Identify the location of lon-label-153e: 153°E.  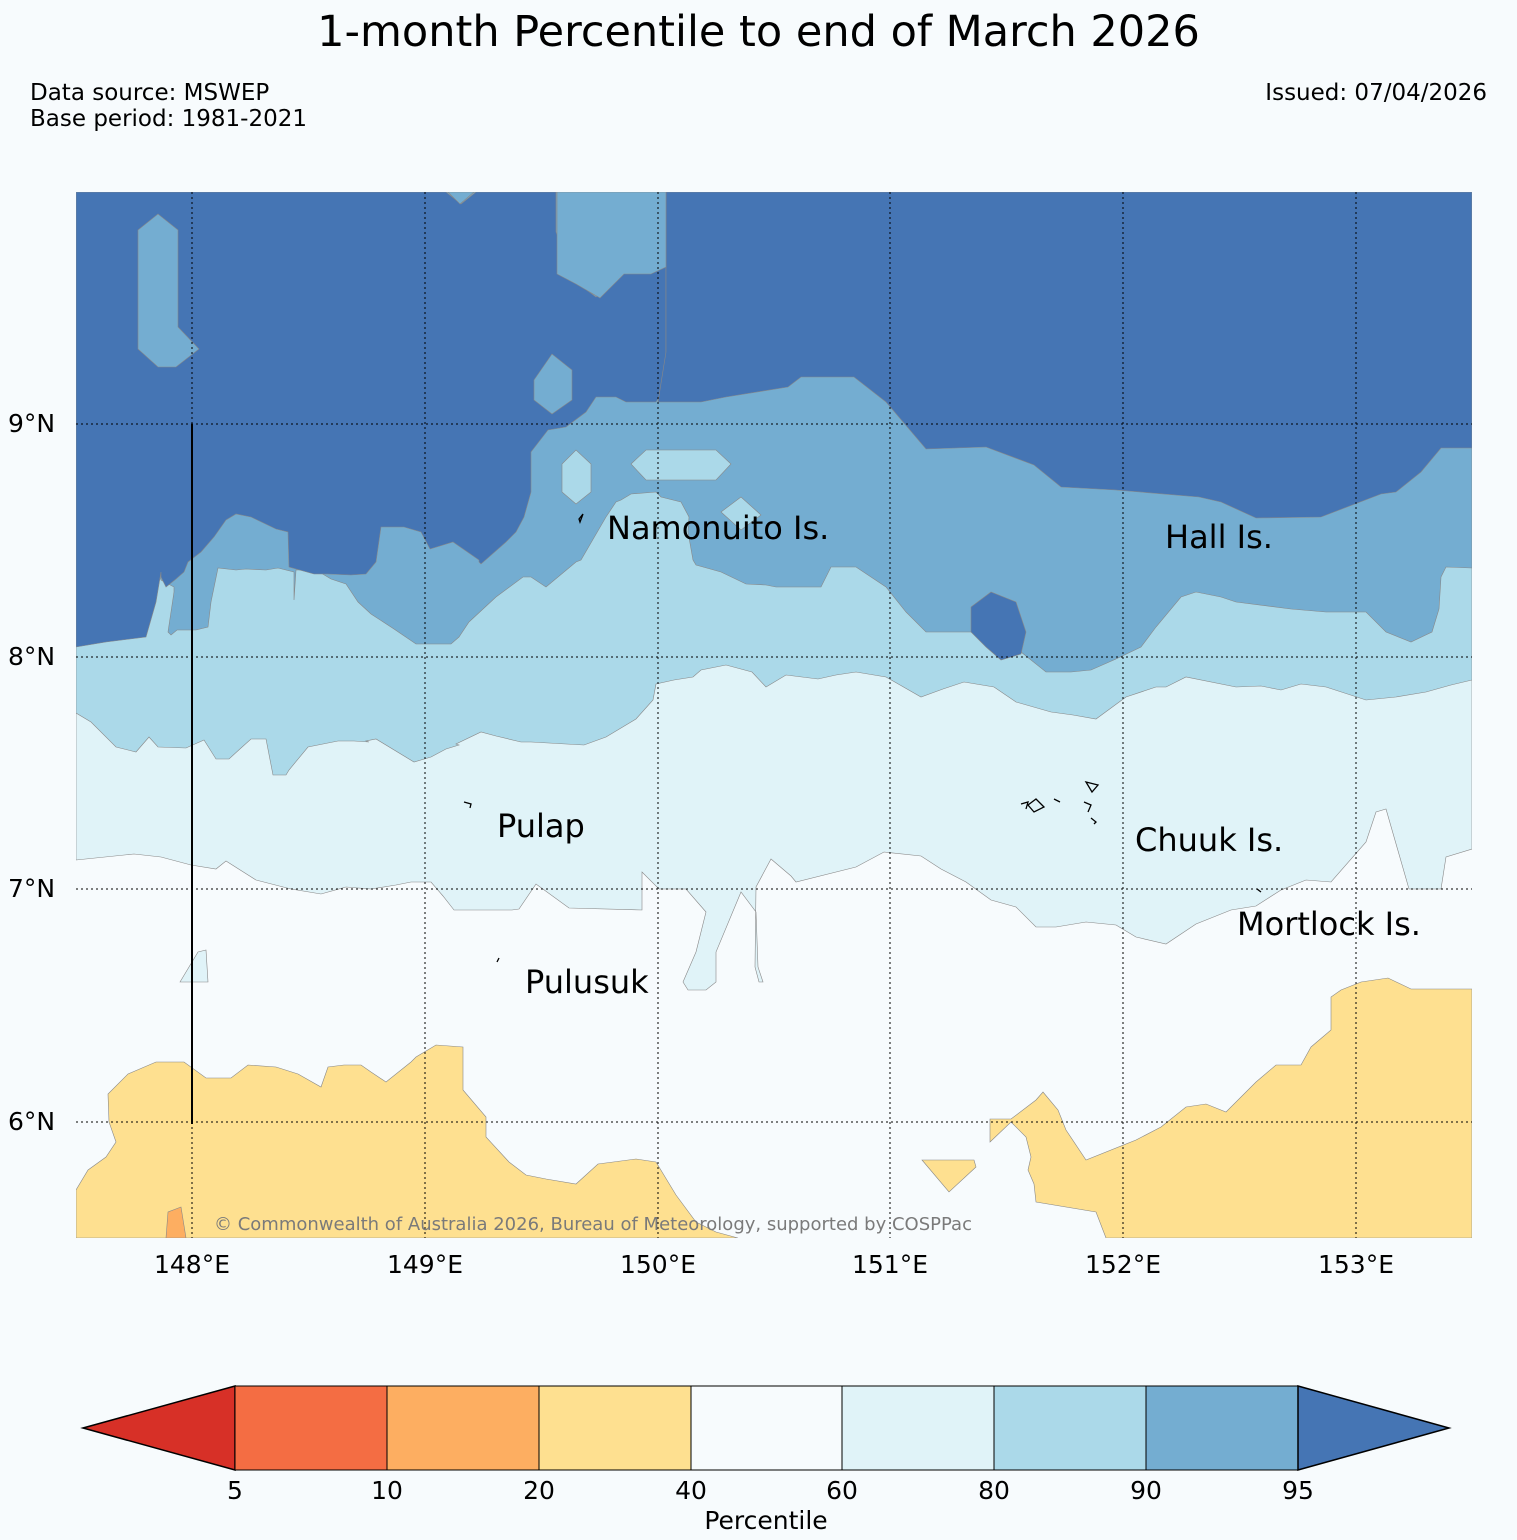
(1355, 1264).